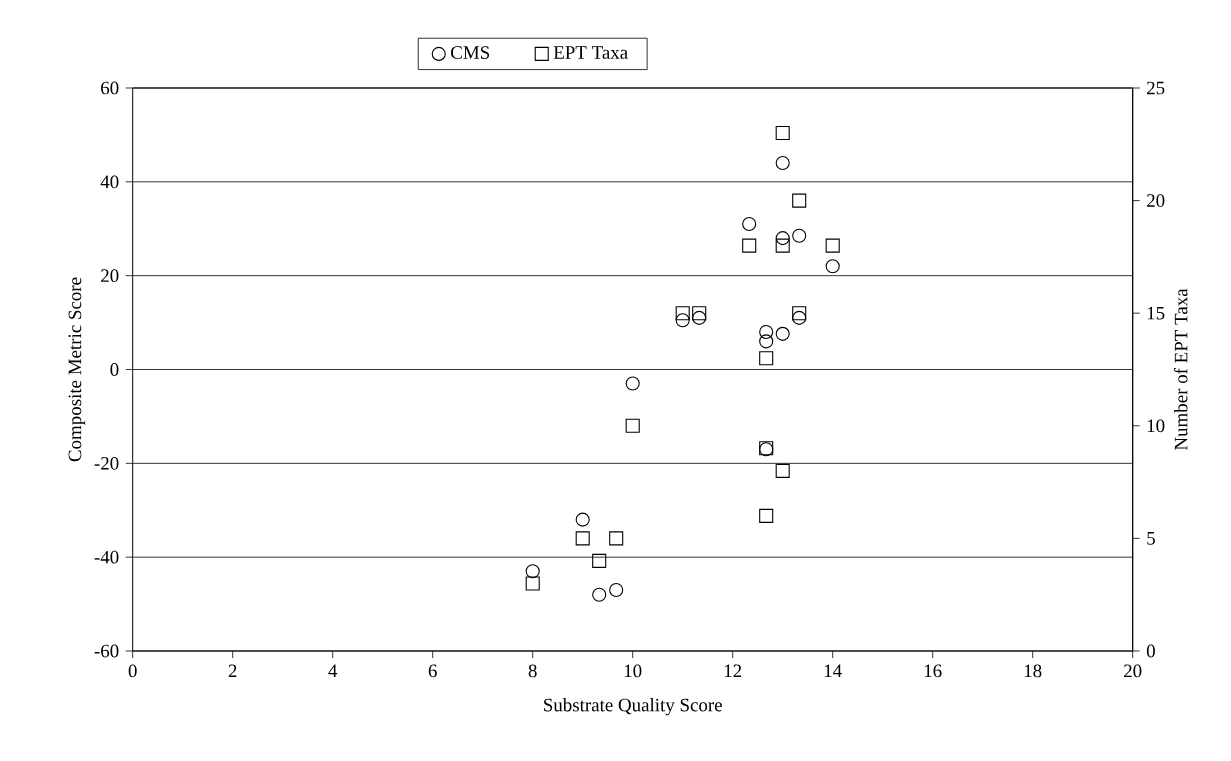 This screenshot has height=761, width=1231. What do you see at coordinates (114, 369) in the screenshot?
I see `y-tick-label: 0` at bounding box center [114, 369].